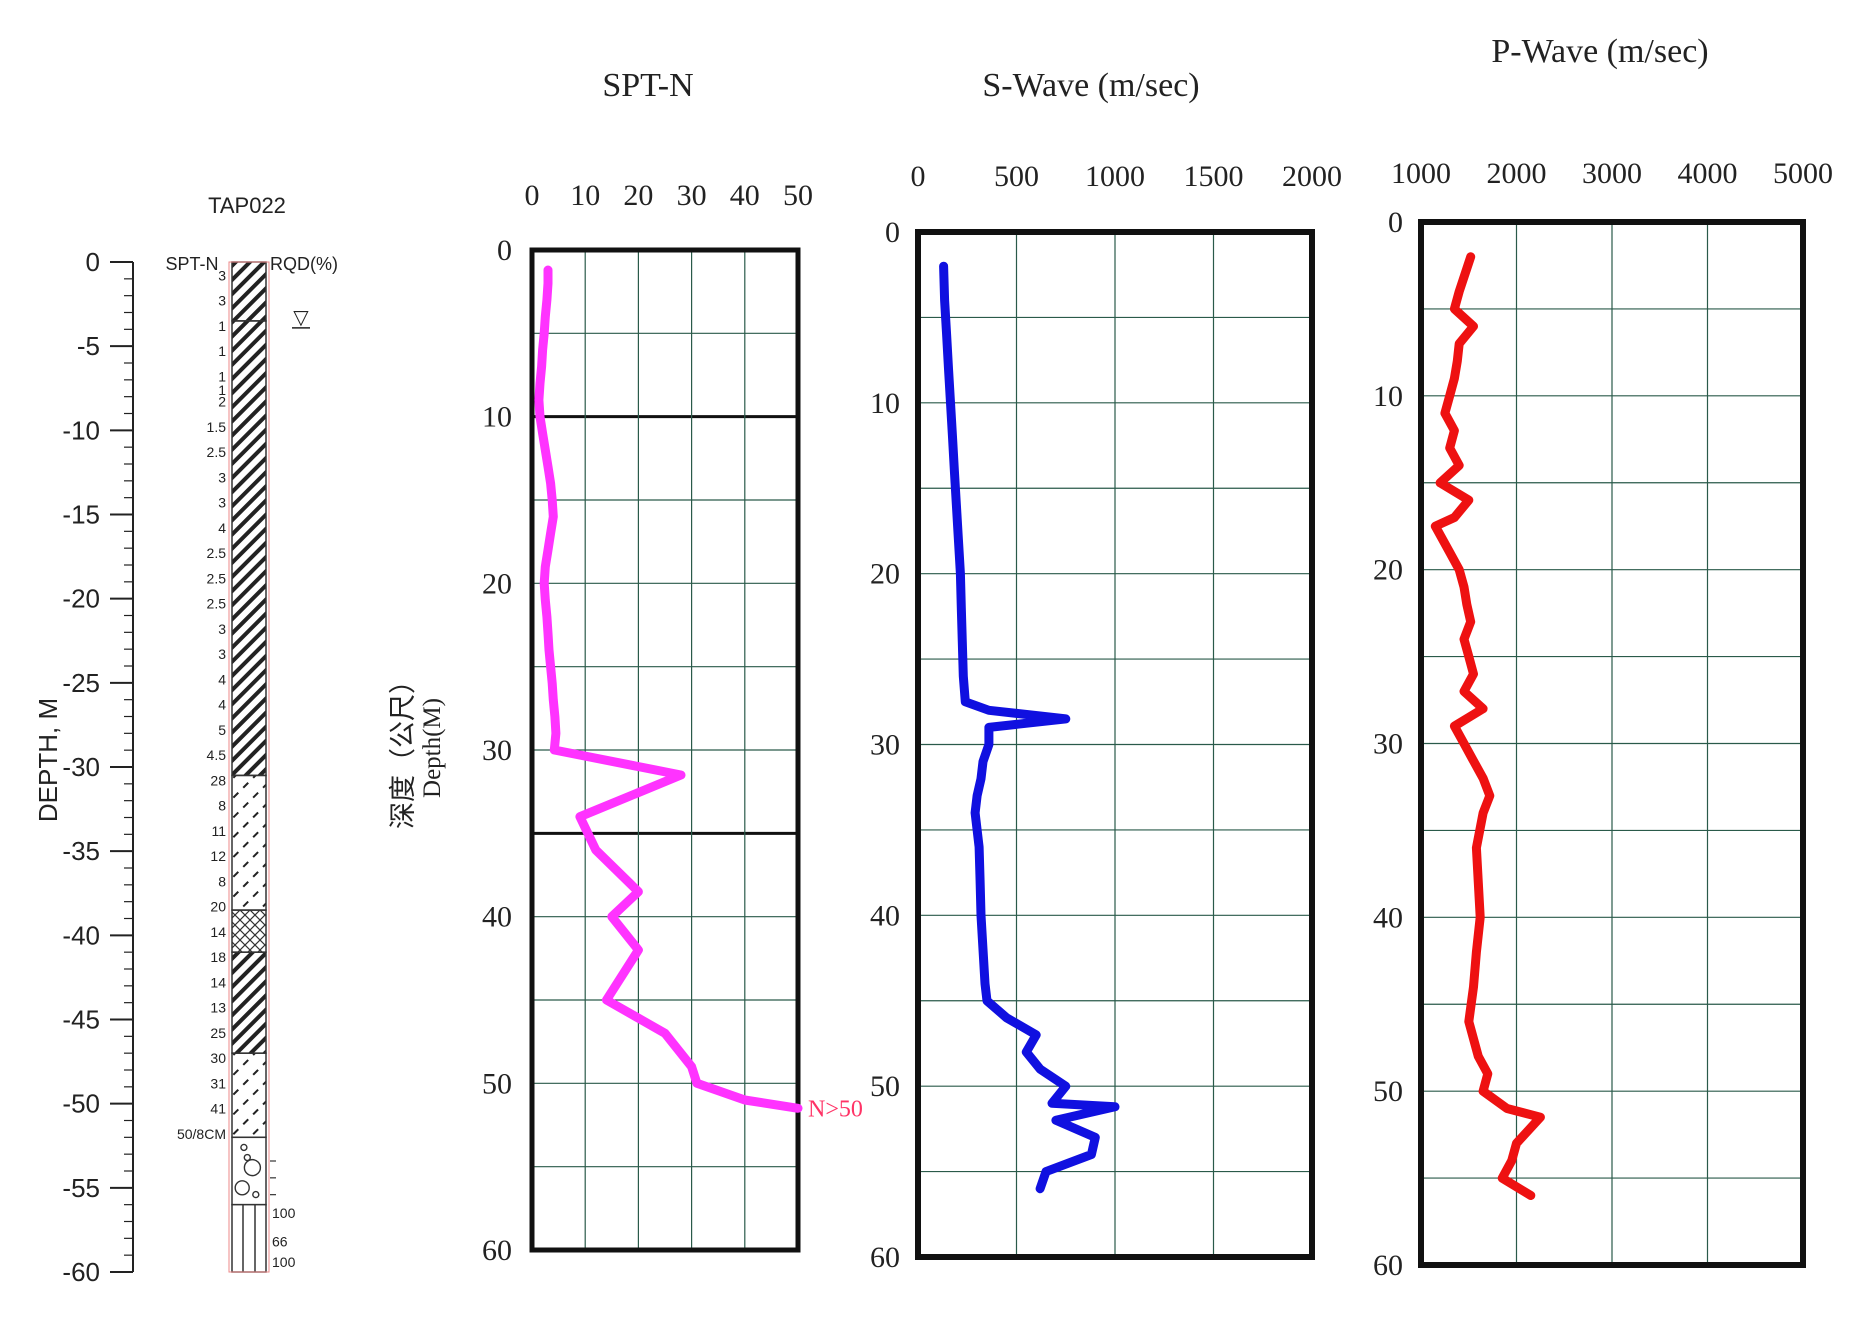  Describe the element at coordinates (81, 767) in the screenshot. I see `depth-tick-label: -30` at that location.